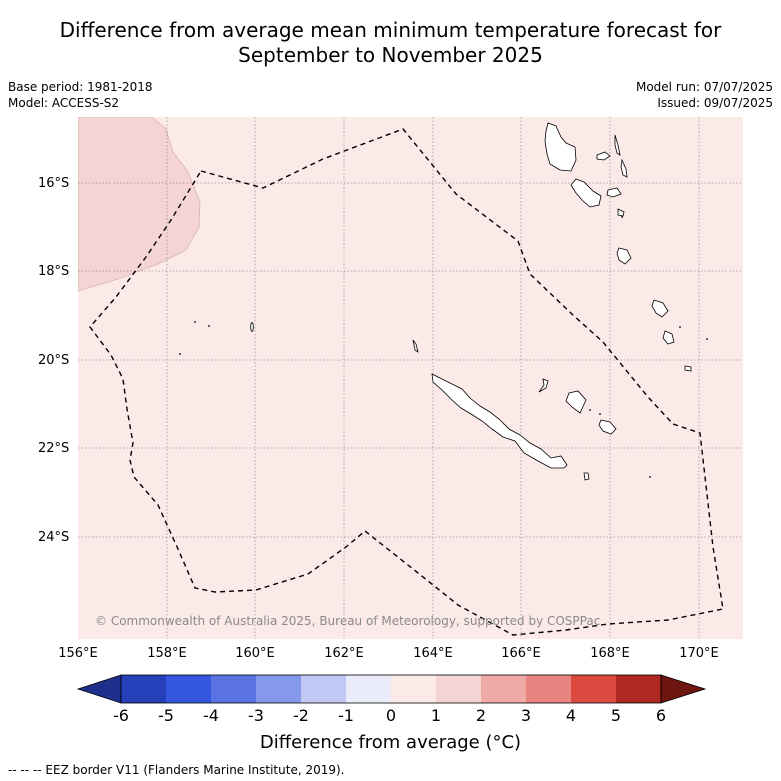  Describe the element at coordinates (704, 87) in the screenshot. I see `model-run-text: Model run: 07/07/2025` at that location.